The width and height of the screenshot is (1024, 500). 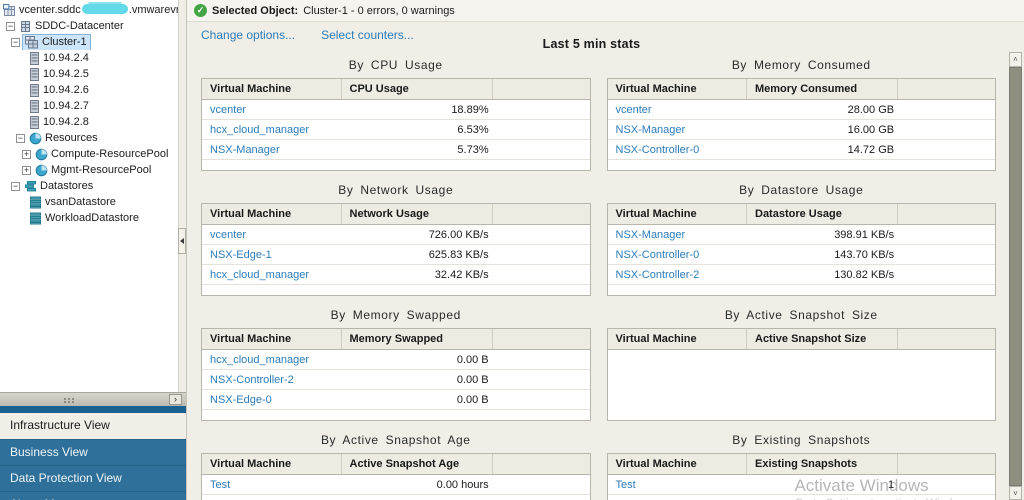 I want to click on tree-item-workloaddatastore: +WorkloadDatastore, so click(x=93, y=218).